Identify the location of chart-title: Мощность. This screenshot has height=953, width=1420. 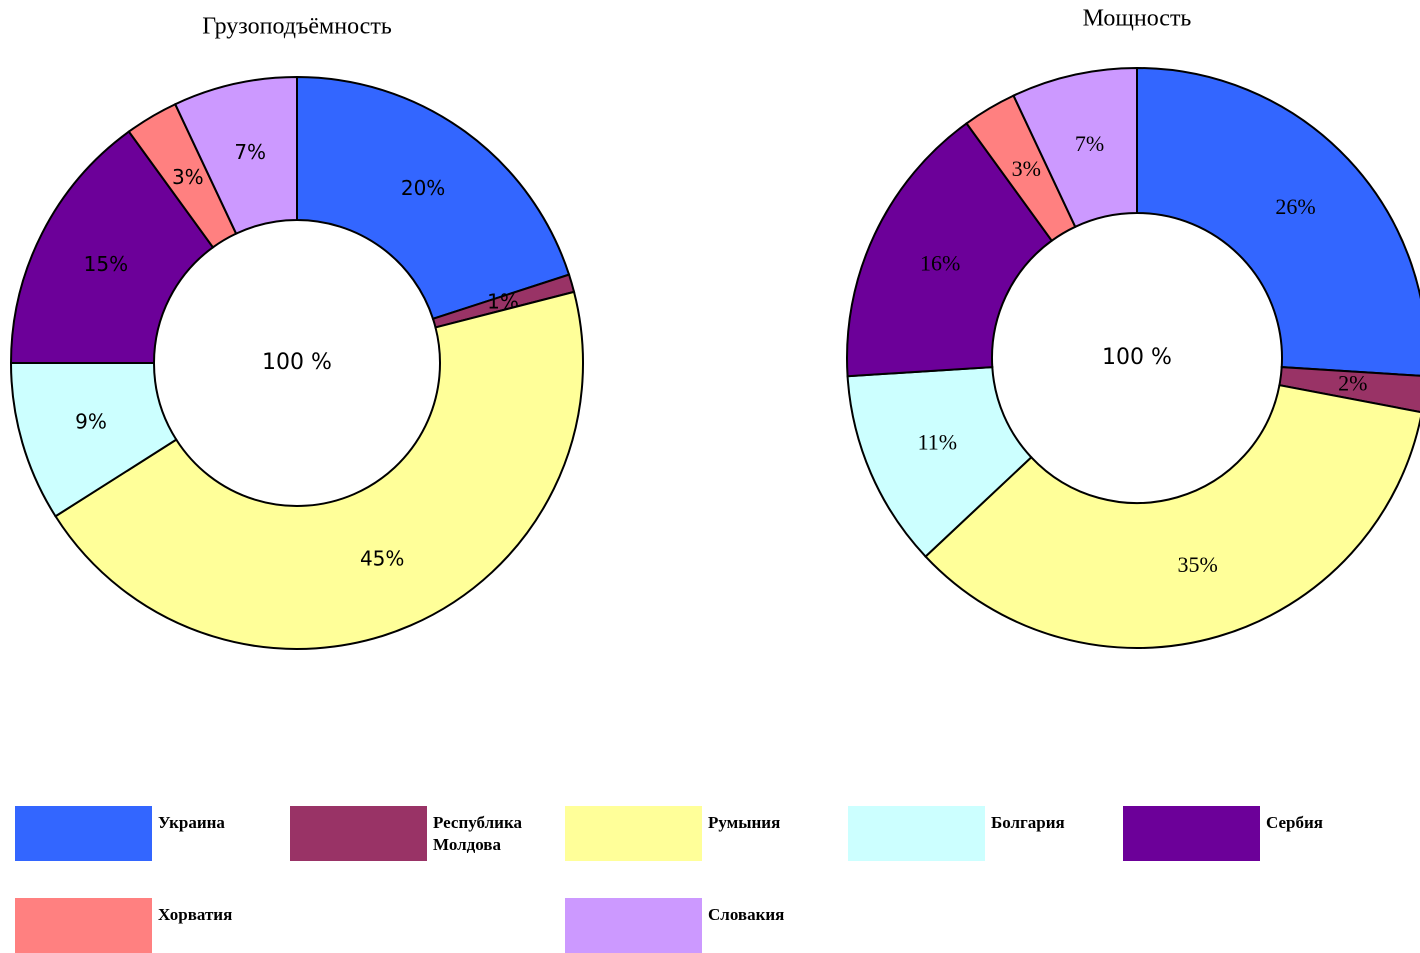
(1137, 19).